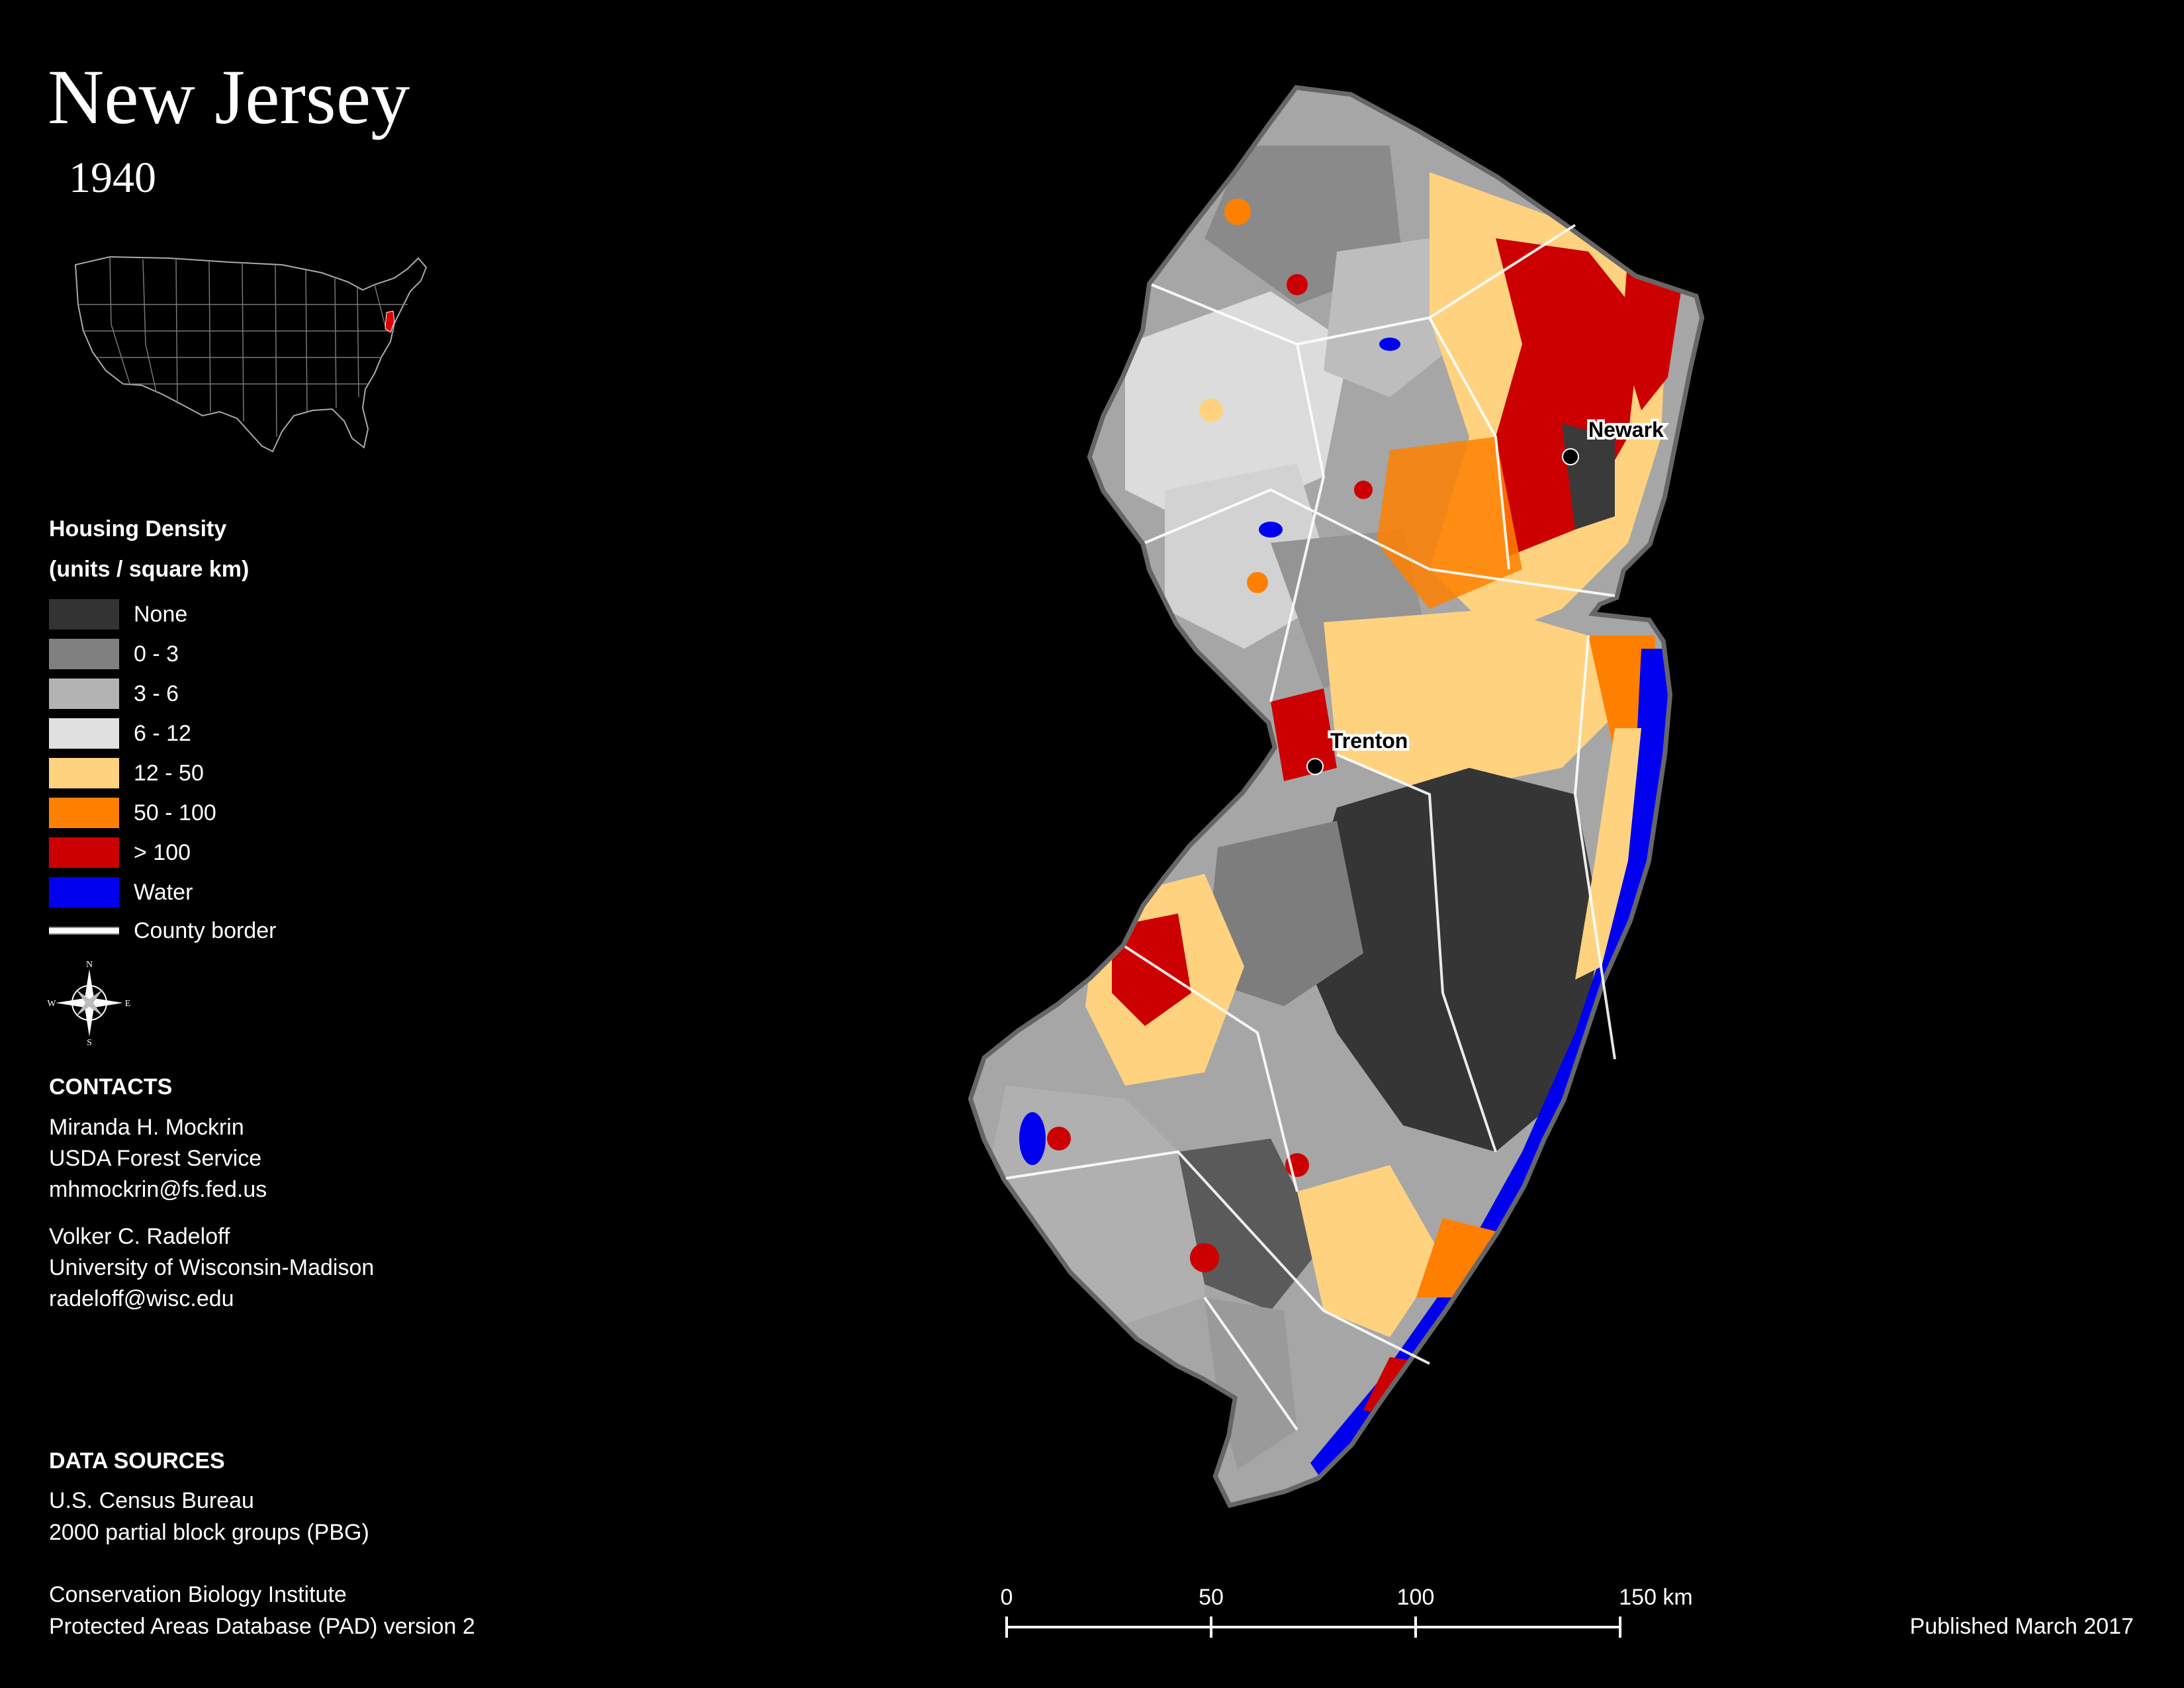  Describe the element at coordinates (1007, 1597) in the screenshot. I see `scale-tick-label: 0` at that location.